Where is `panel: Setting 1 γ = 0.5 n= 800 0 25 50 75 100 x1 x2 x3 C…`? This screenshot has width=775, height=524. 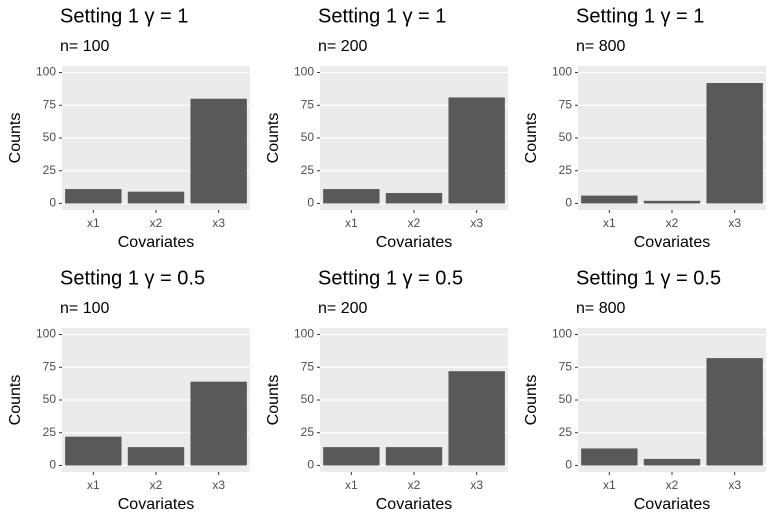
panel: Setting 1 γ = 0.5 n= 800 0 25 50 75 100 x1 x2 x3 C… is located at coordinates (644, 390).